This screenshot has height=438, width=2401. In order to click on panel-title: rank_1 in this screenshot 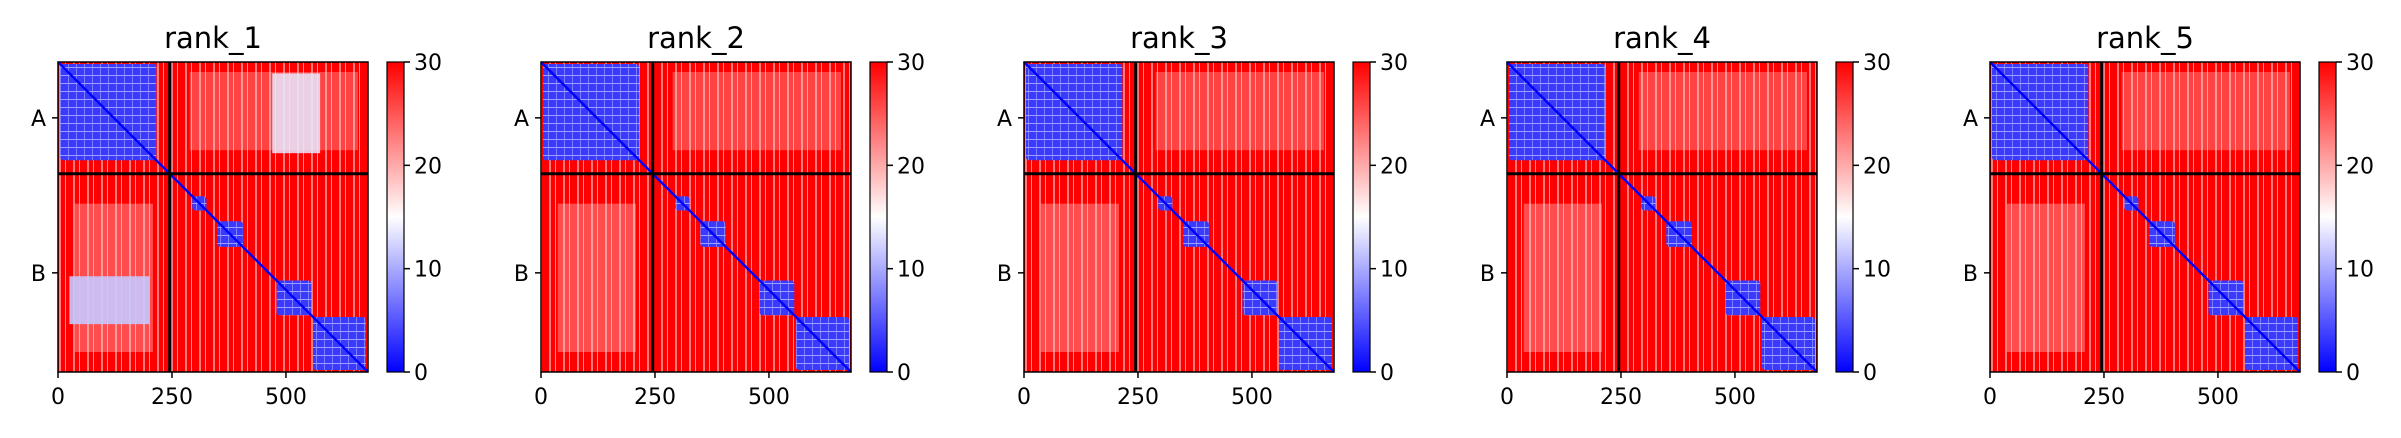, I will do `click(213, 38)`.